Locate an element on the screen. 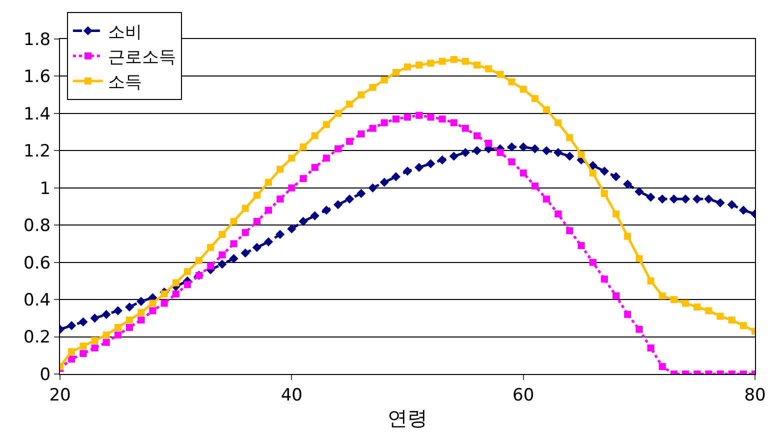 The image size is (778, 437). y-tick-label: 0 is located at coordinates (45, 374).